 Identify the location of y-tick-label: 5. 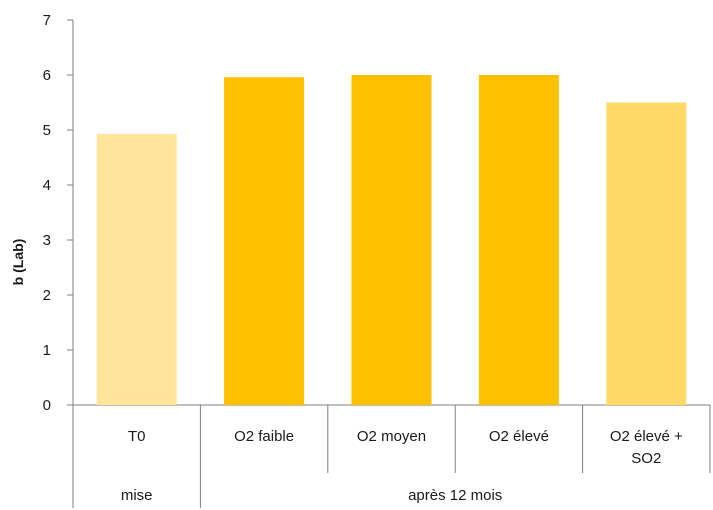
(47, 130).